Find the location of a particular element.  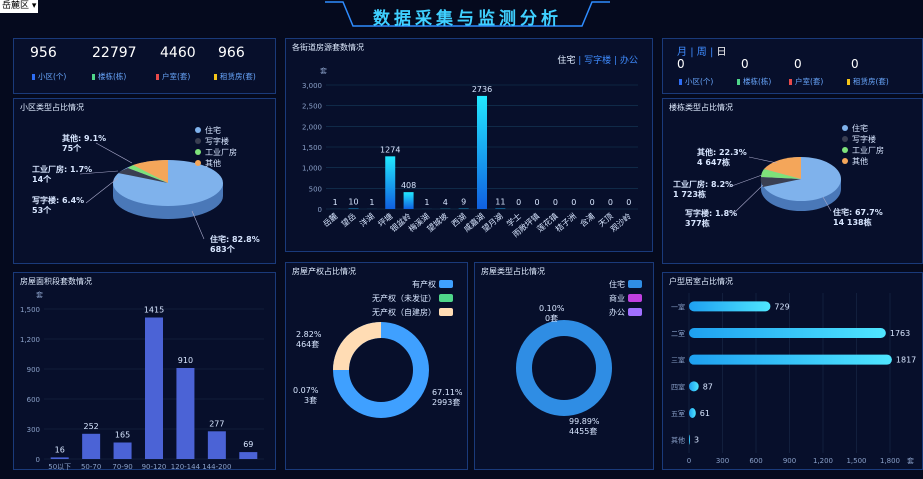

legend-label: 工业厂房 is located at coordinates (221, 152).